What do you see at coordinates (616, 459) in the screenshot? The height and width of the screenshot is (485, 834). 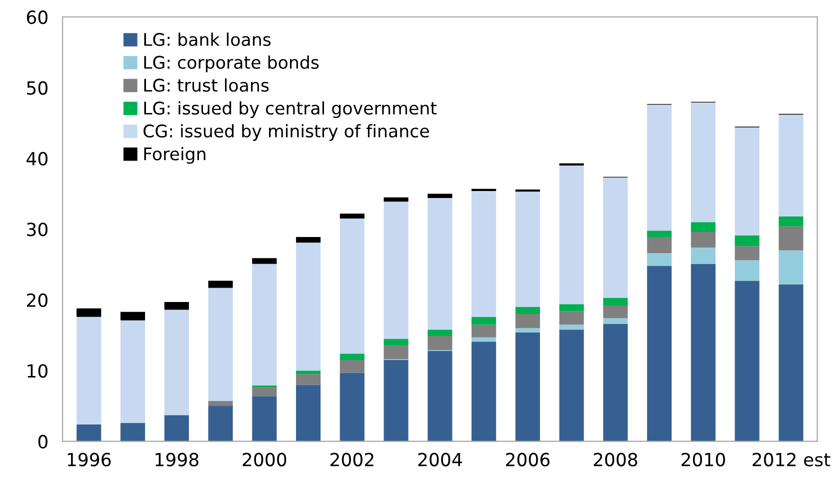 I see `x-tick-label: 2008` at bounding box center [616, 459].